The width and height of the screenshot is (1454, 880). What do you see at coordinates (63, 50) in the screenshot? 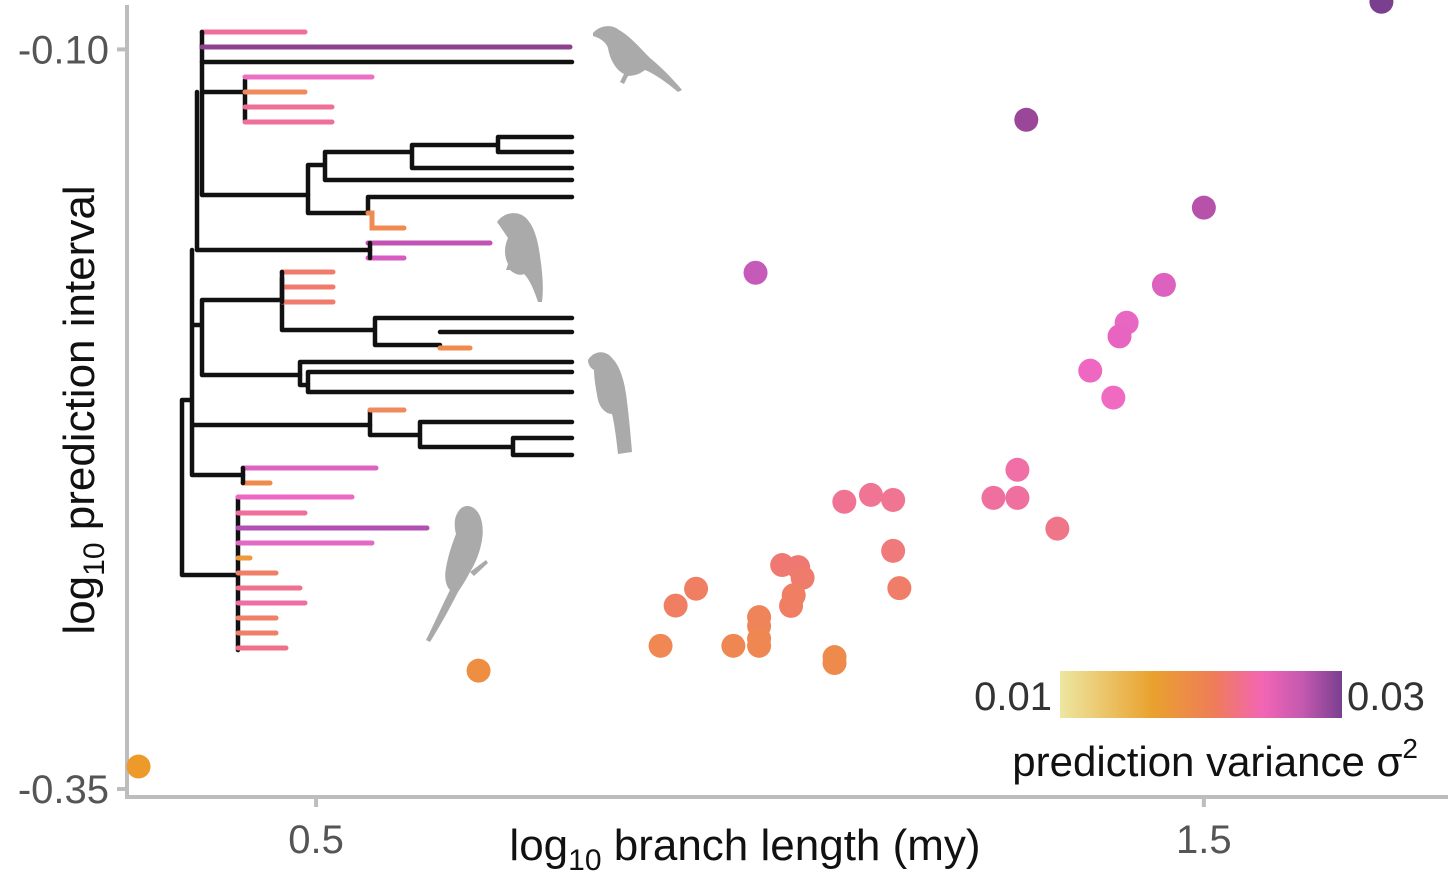
I see `y-tick-label: -0.10` at bounding box center [63, 50].